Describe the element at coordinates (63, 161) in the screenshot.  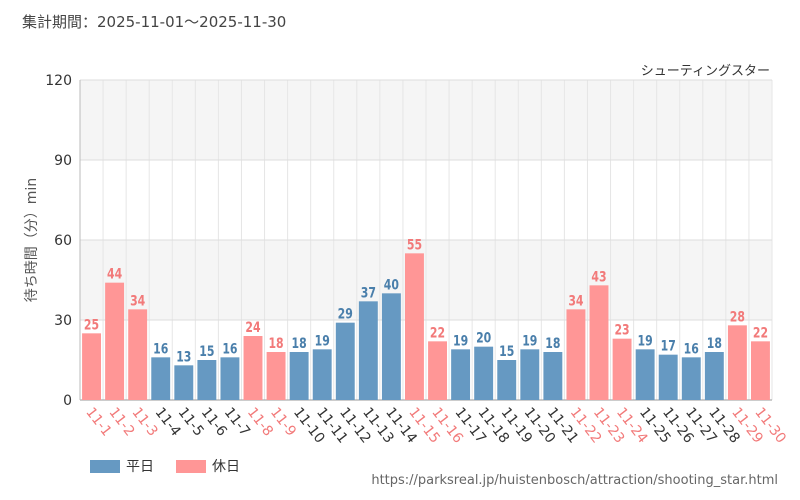
I see `y-tick-label: 90` at that location.